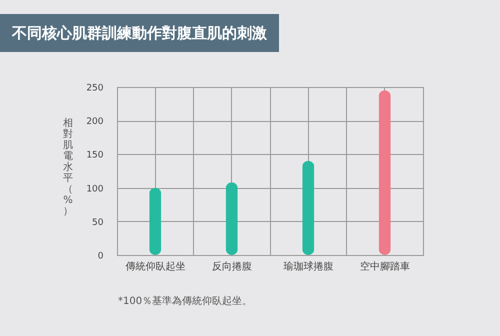 The width and height of the screenshot is (500, 336). I want to click on x-tick-label: 反向捲腹, so click(232, 266).